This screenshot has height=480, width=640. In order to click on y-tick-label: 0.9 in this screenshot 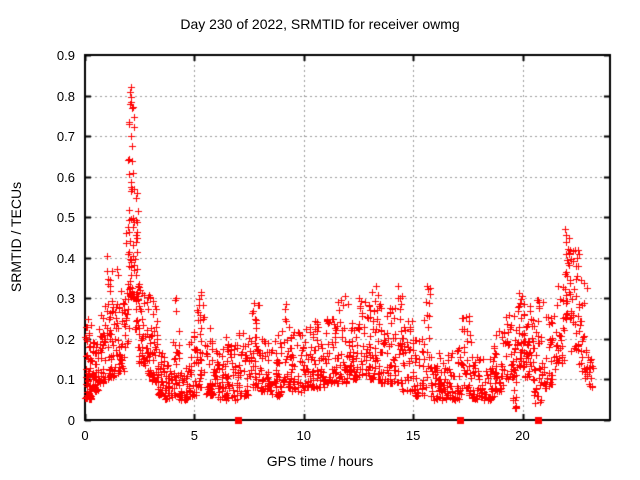, I will do `click(65, 55)`.